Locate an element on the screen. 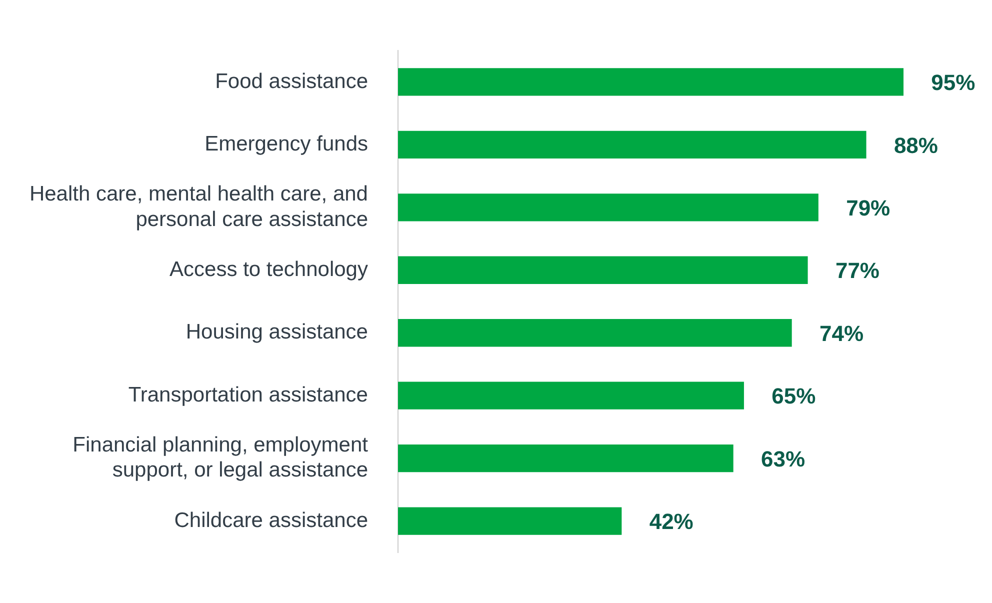 This screenshot has height=603, width=992. data-label: 77% is located at coordinates (857, 271).